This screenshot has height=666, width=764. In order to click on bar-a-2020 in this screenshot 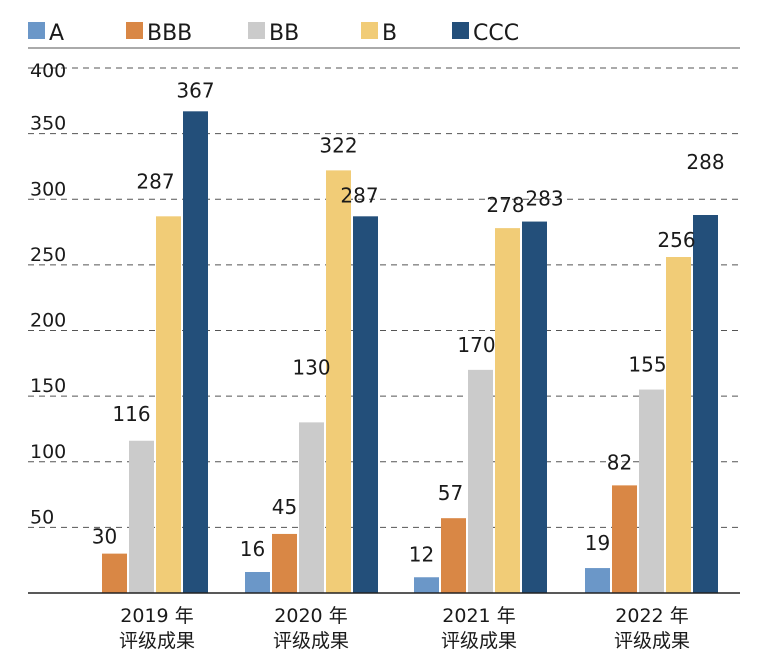, I will do `click(257, 582)`.